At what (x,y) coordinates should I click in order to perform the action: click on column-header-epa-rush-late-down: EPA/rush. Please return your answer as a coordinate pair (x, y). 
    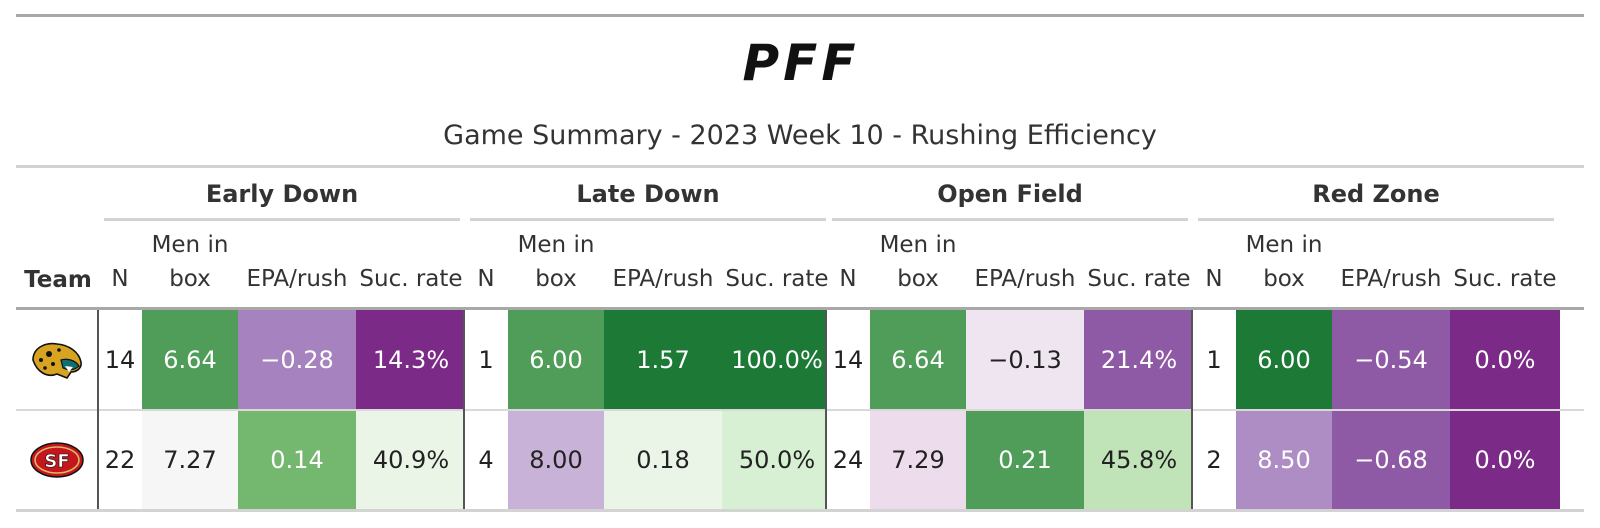
    Looking at the image, I should click on (663, 279).